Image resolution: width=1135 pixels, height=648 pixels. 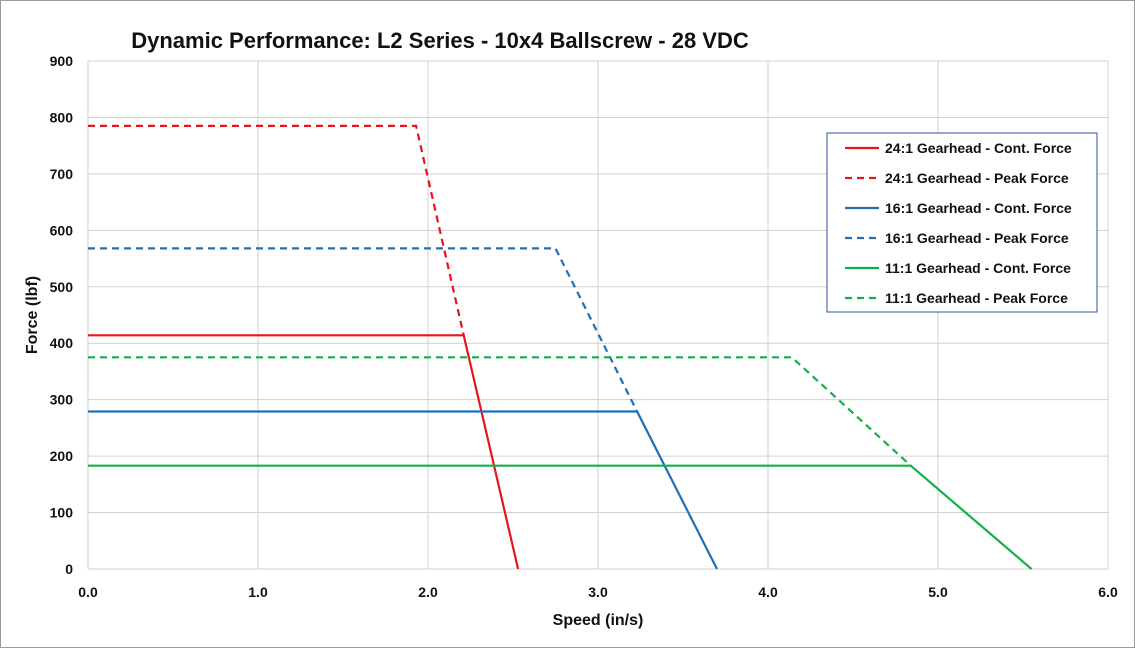 I want to click on x-tick-label: 6.0, so click(x=1108, y=592).